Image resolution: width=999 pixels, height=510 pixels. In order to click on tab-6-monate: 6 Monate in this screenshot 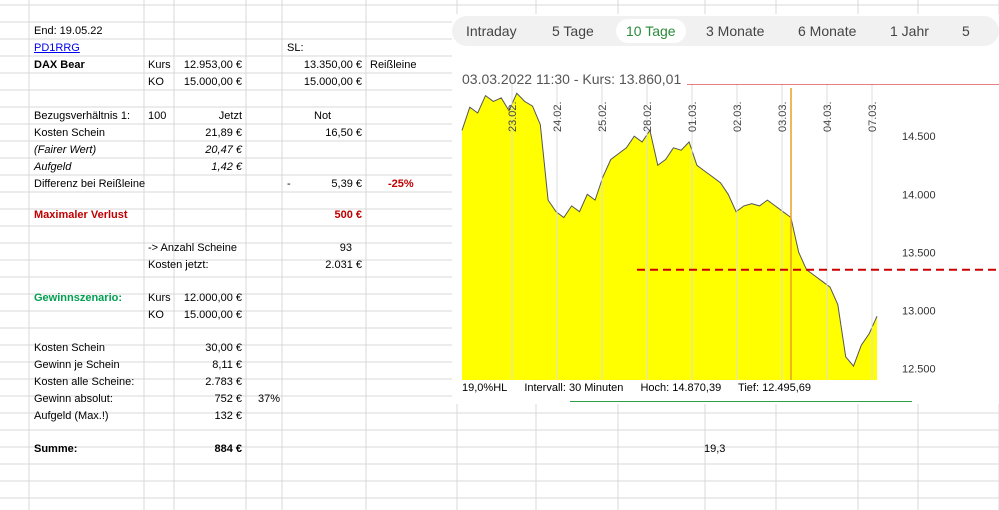, I will do `click(827, 31)`.